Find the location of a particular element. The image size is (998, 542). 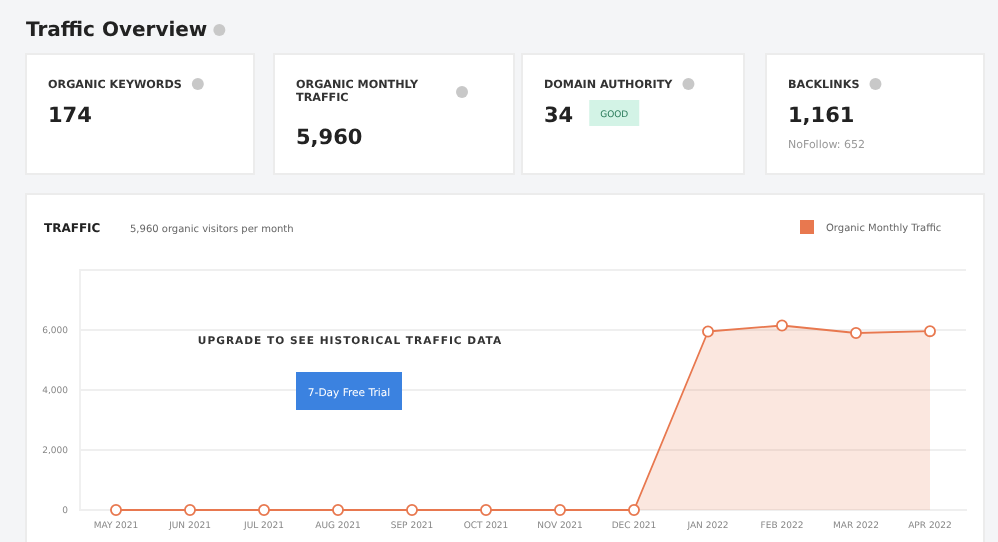

text: 34 is located at coordinates (559, 116).